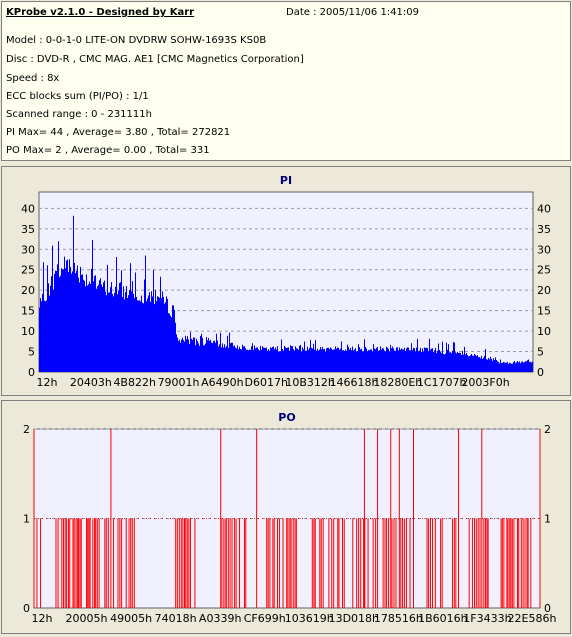 The width and height of the screenshot is (572, 637). I want to click on y-tick-label-right: 2, so click(547, 429).